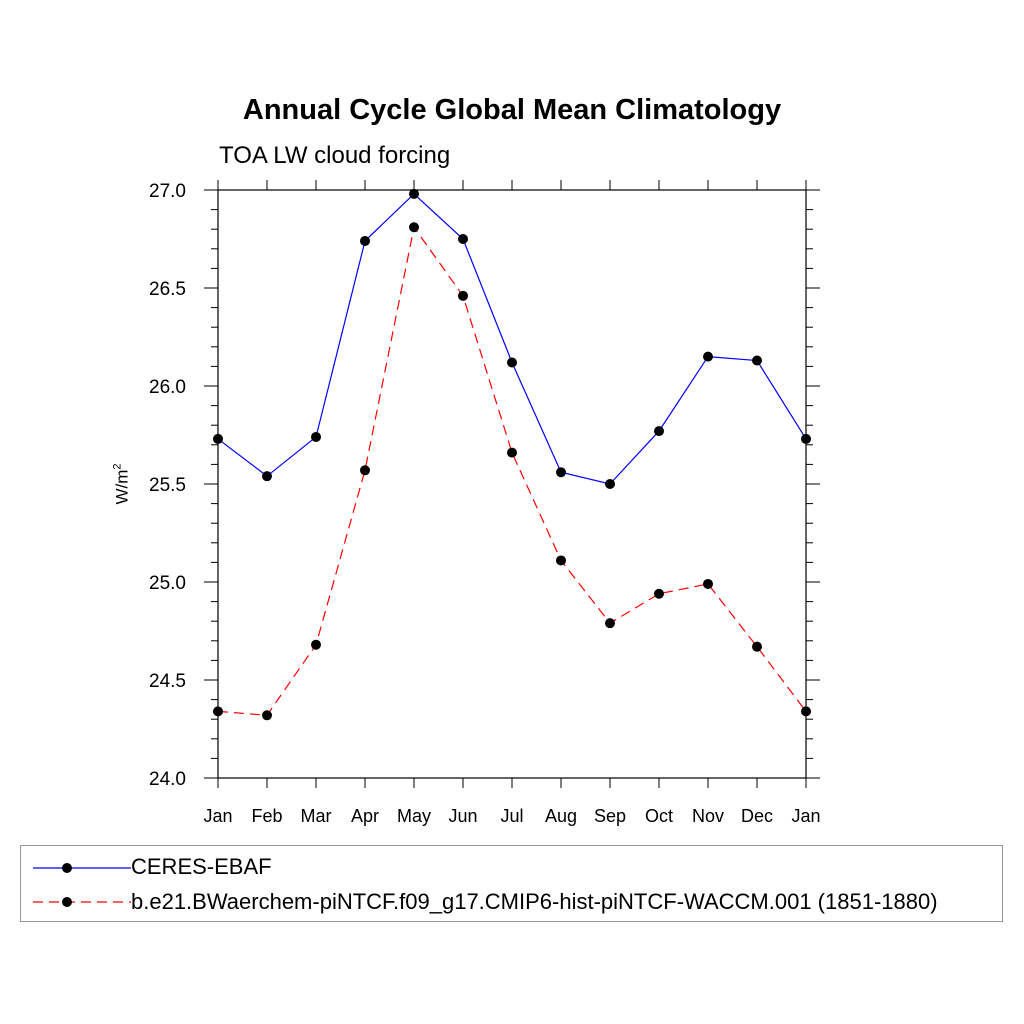 The image size is (1024, 1024). What do you see at coordinates (708, 816) in the screenshot?
I see `x-tick-label: Nov` at bounding box center [708, 816].